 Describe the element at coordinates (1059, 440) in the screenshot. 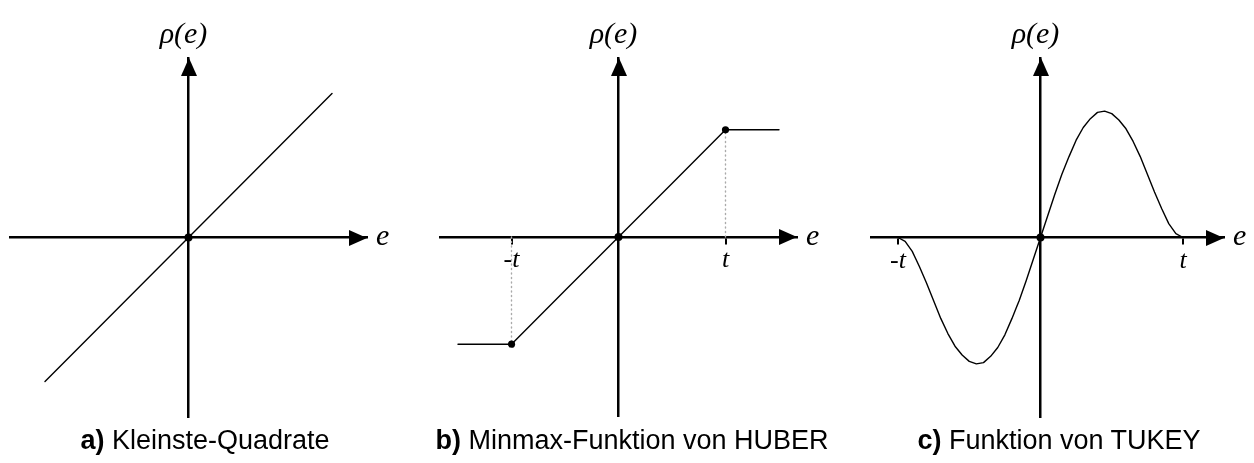

I see `text: c) Funktion von TUKEY` at that location.